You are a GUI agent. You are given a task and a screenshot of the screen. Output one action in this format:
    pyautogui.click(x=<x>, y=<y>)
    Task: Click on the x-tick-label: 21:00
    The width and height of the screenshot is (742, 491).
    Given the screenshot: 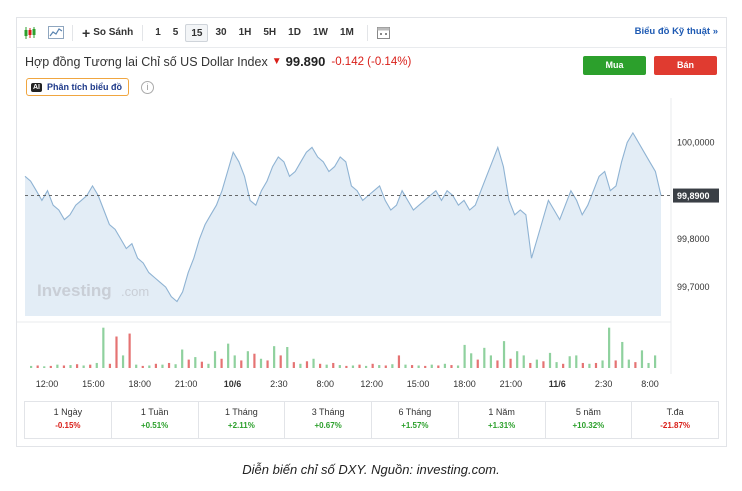 What is the action you would take?
    pyautogui.click(x=186, y=384)
    